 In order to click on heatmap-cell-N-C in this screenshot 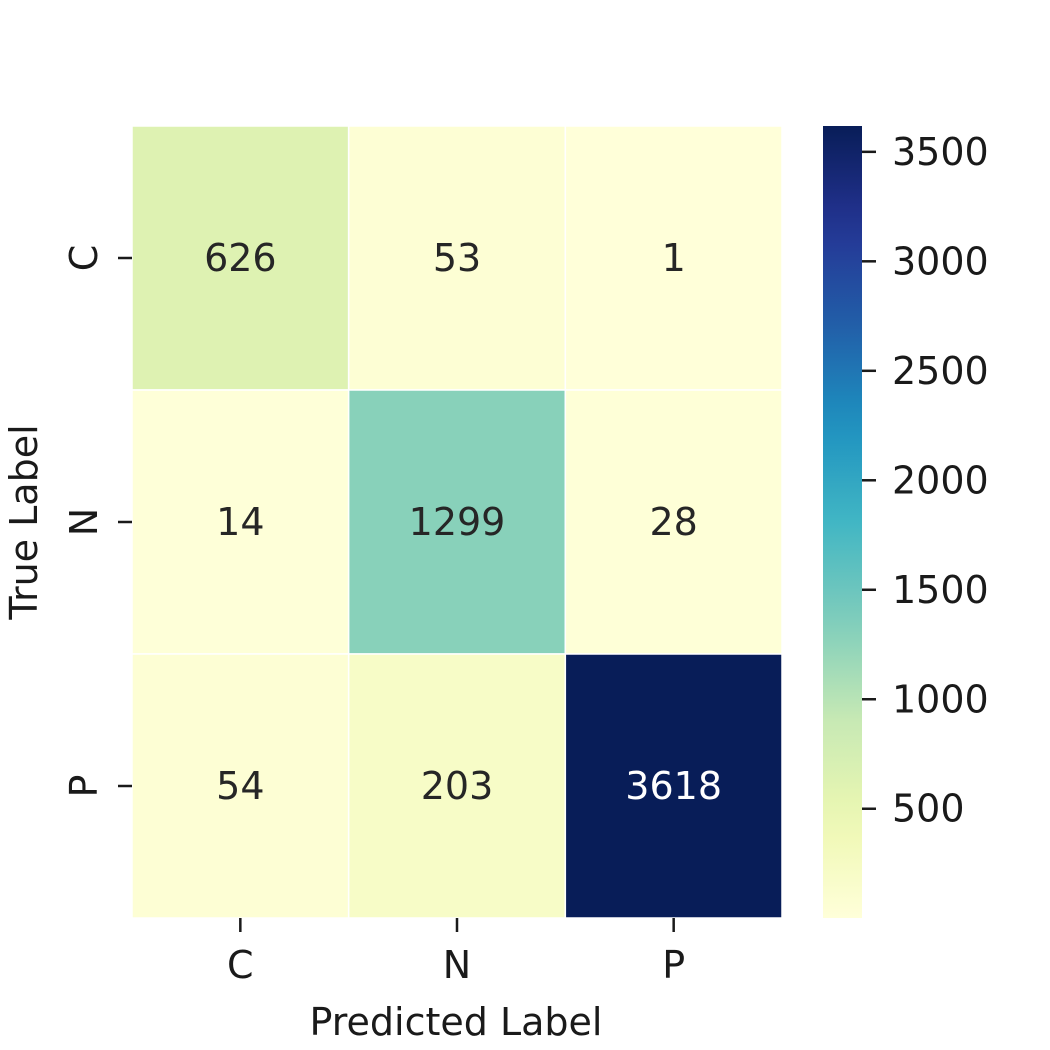, I will do `click(240, 522)`.